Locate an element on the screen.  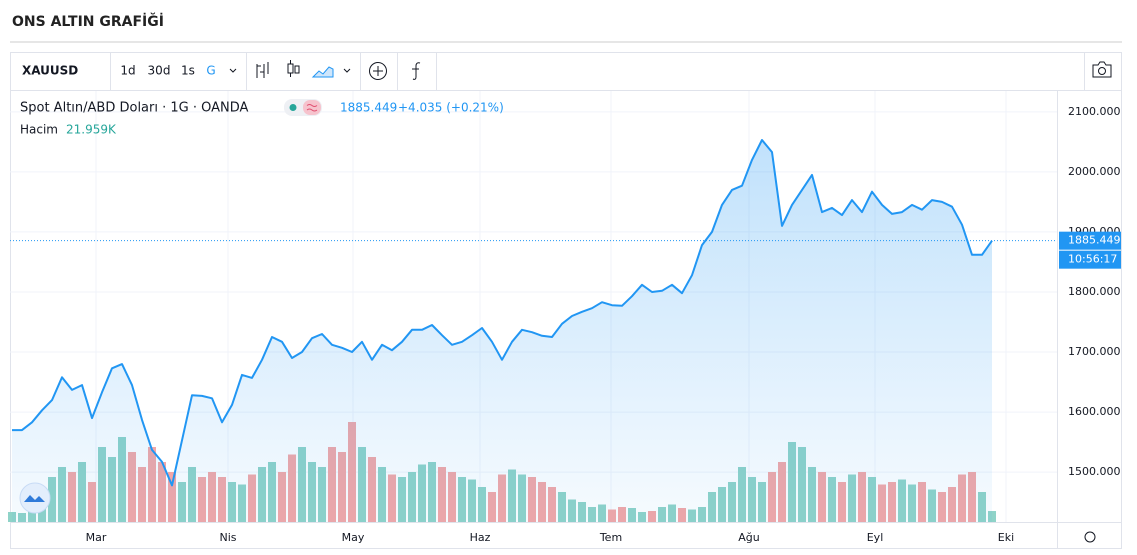
y-tick-label: 1700.000 is located at coordinates (1094, 351).